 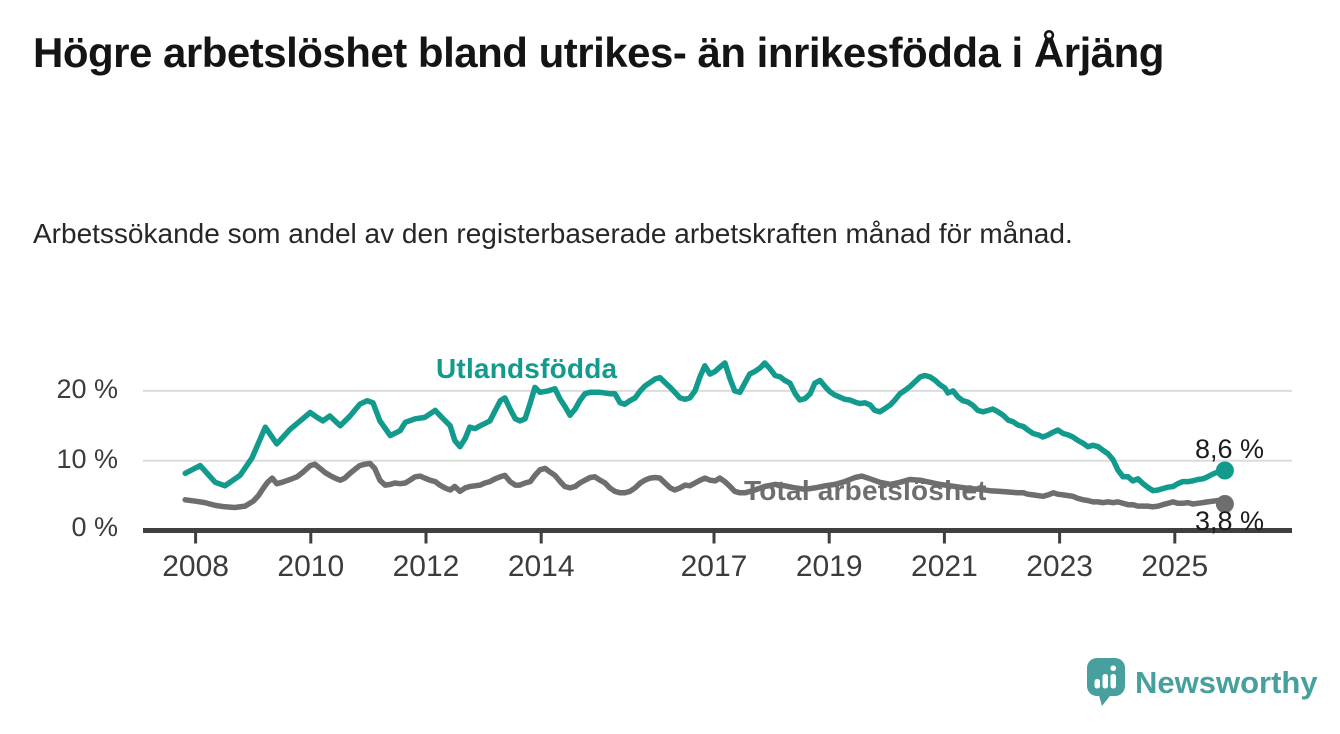 What do you see at coordinates (714, 566) in the screenshot?
I see `x-axis-label-2017: 2017` at bounding box center [714, 566].